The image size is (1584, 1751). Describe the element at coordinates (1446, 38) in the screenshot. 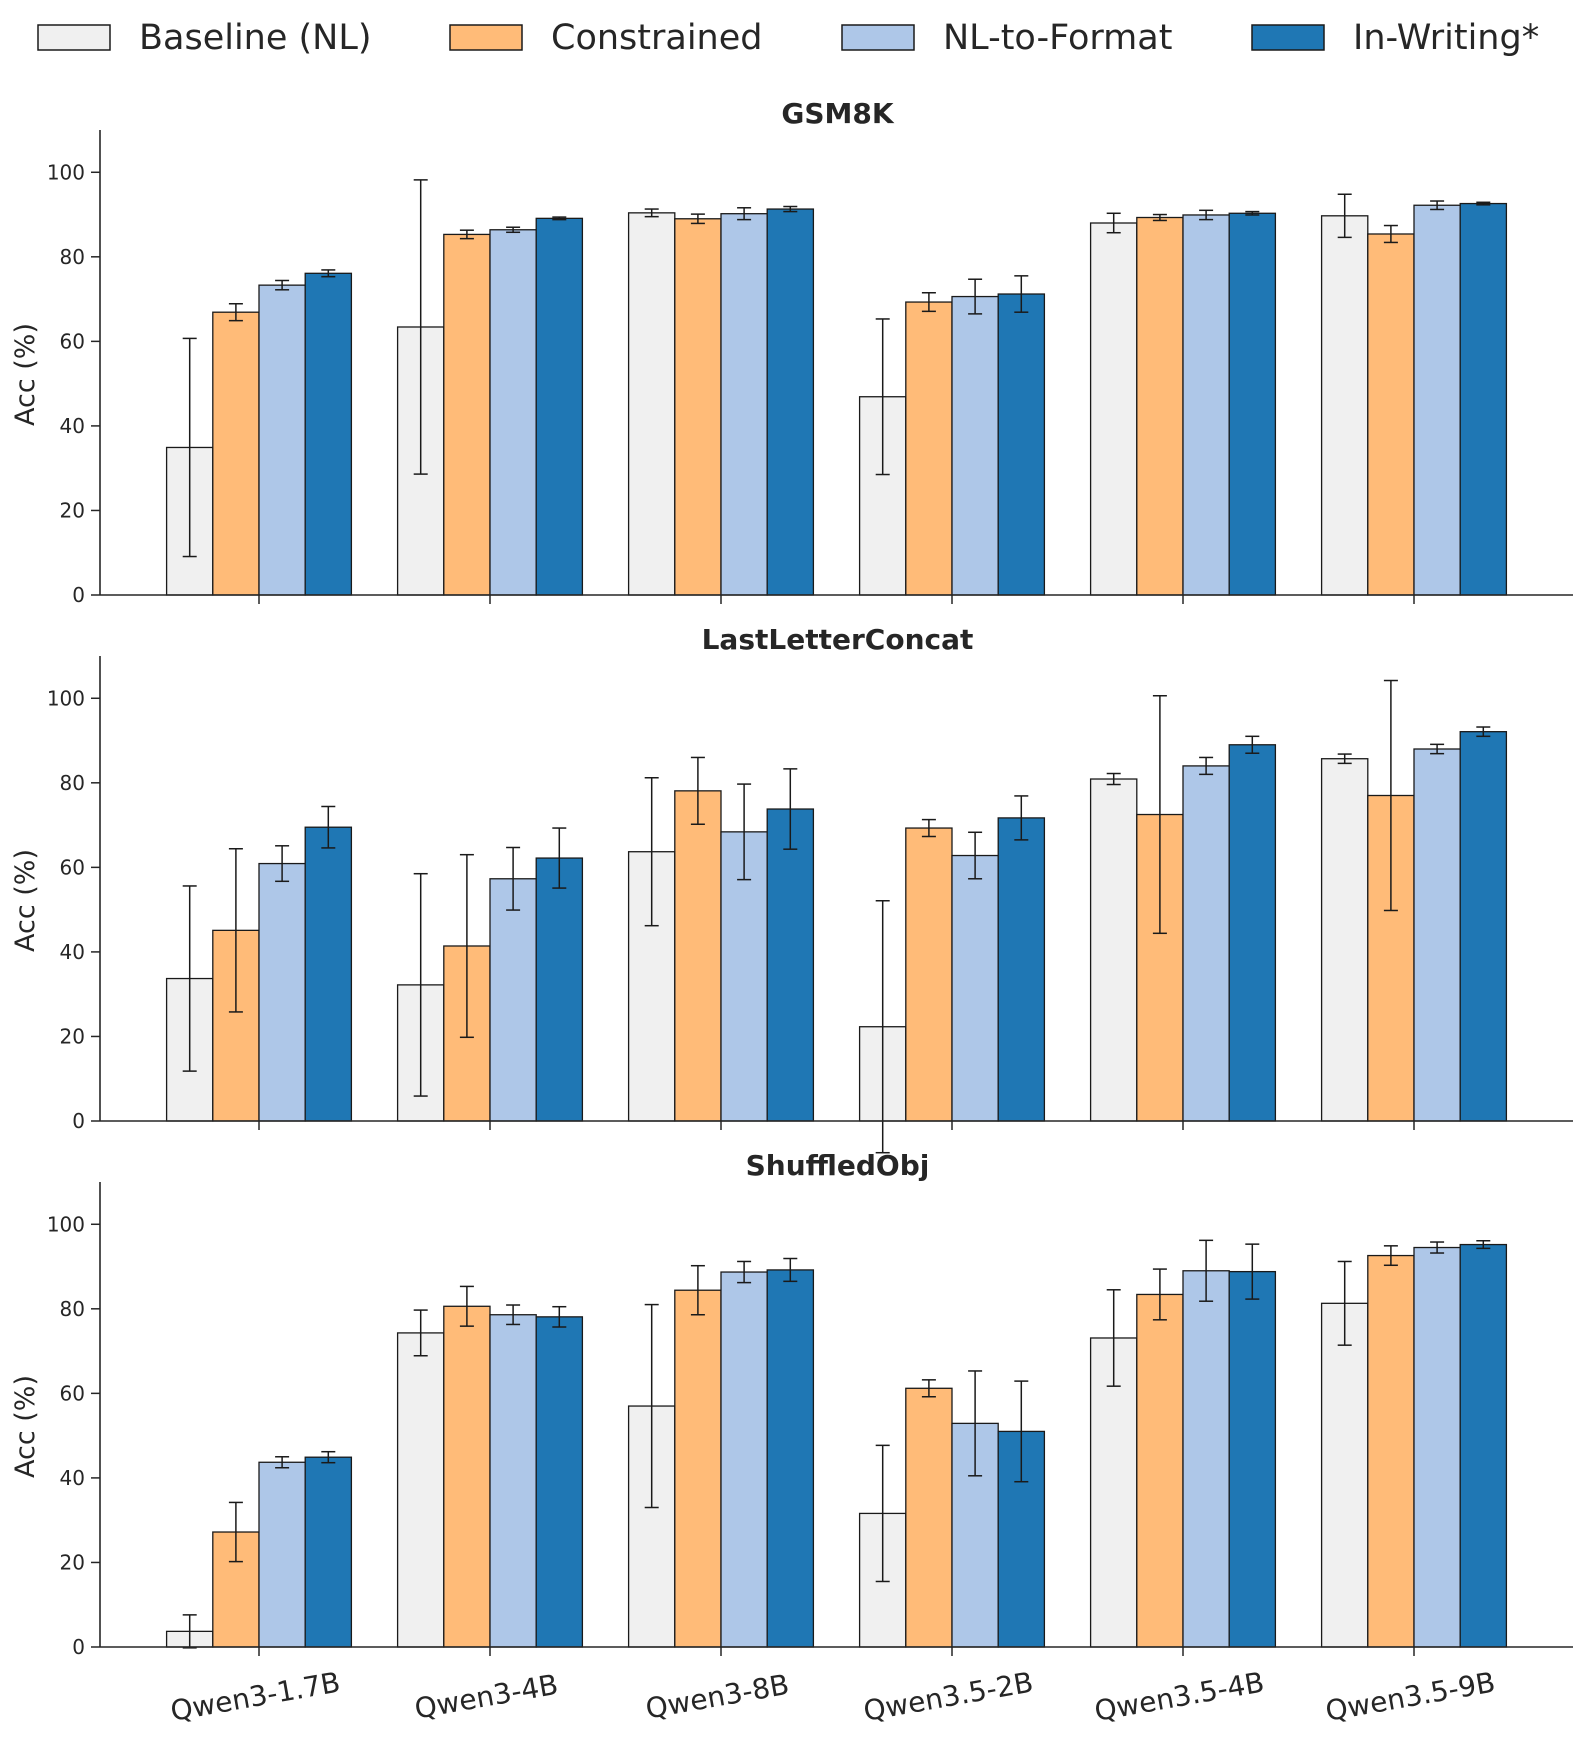

I see `legend-label: In-Writing*` at that location.